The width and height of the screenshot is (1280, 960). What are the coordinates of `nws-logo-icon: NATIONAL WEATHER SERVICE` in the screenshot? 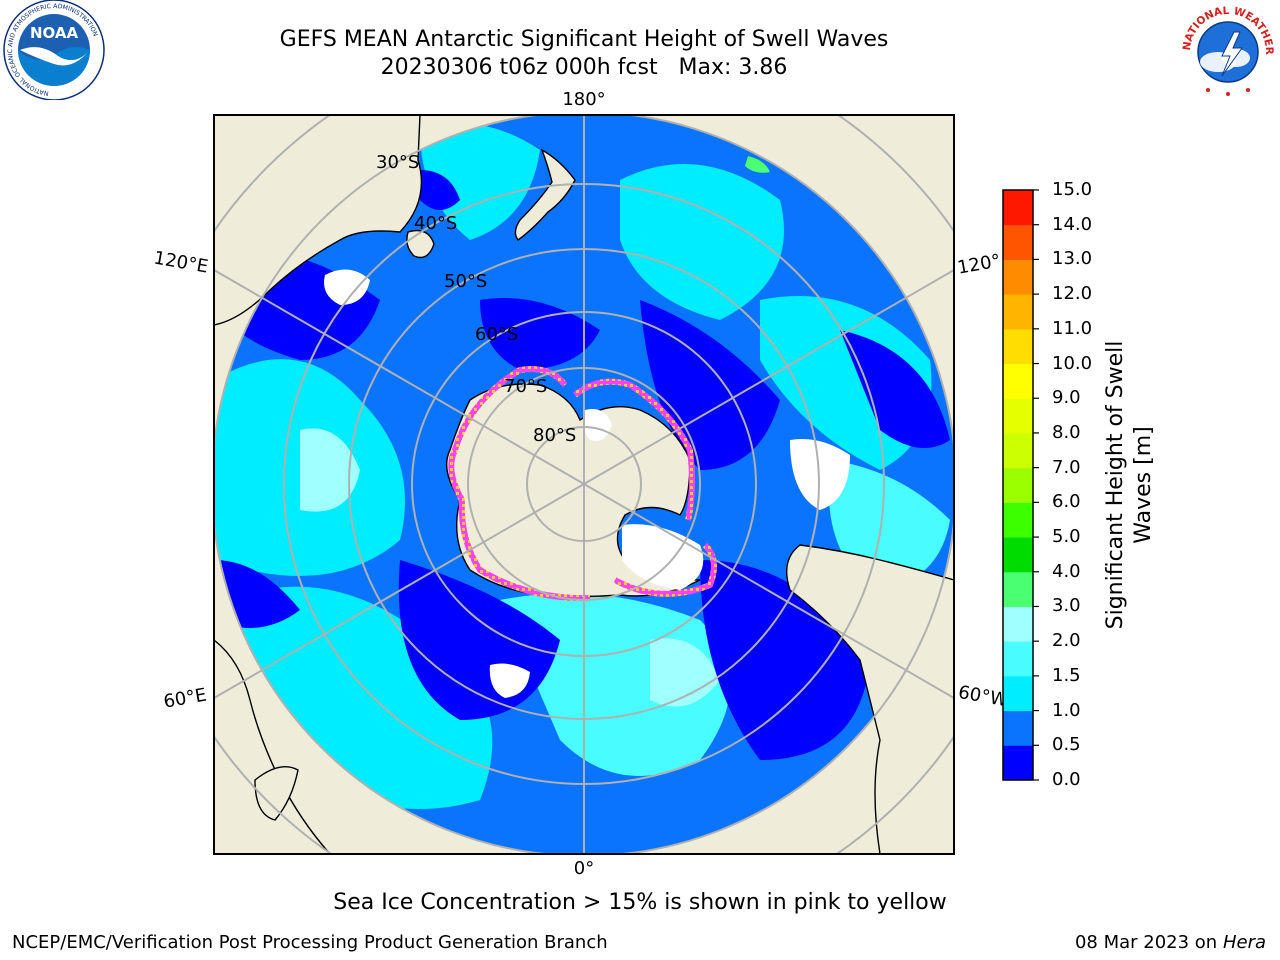 It's located at (1227, 49).